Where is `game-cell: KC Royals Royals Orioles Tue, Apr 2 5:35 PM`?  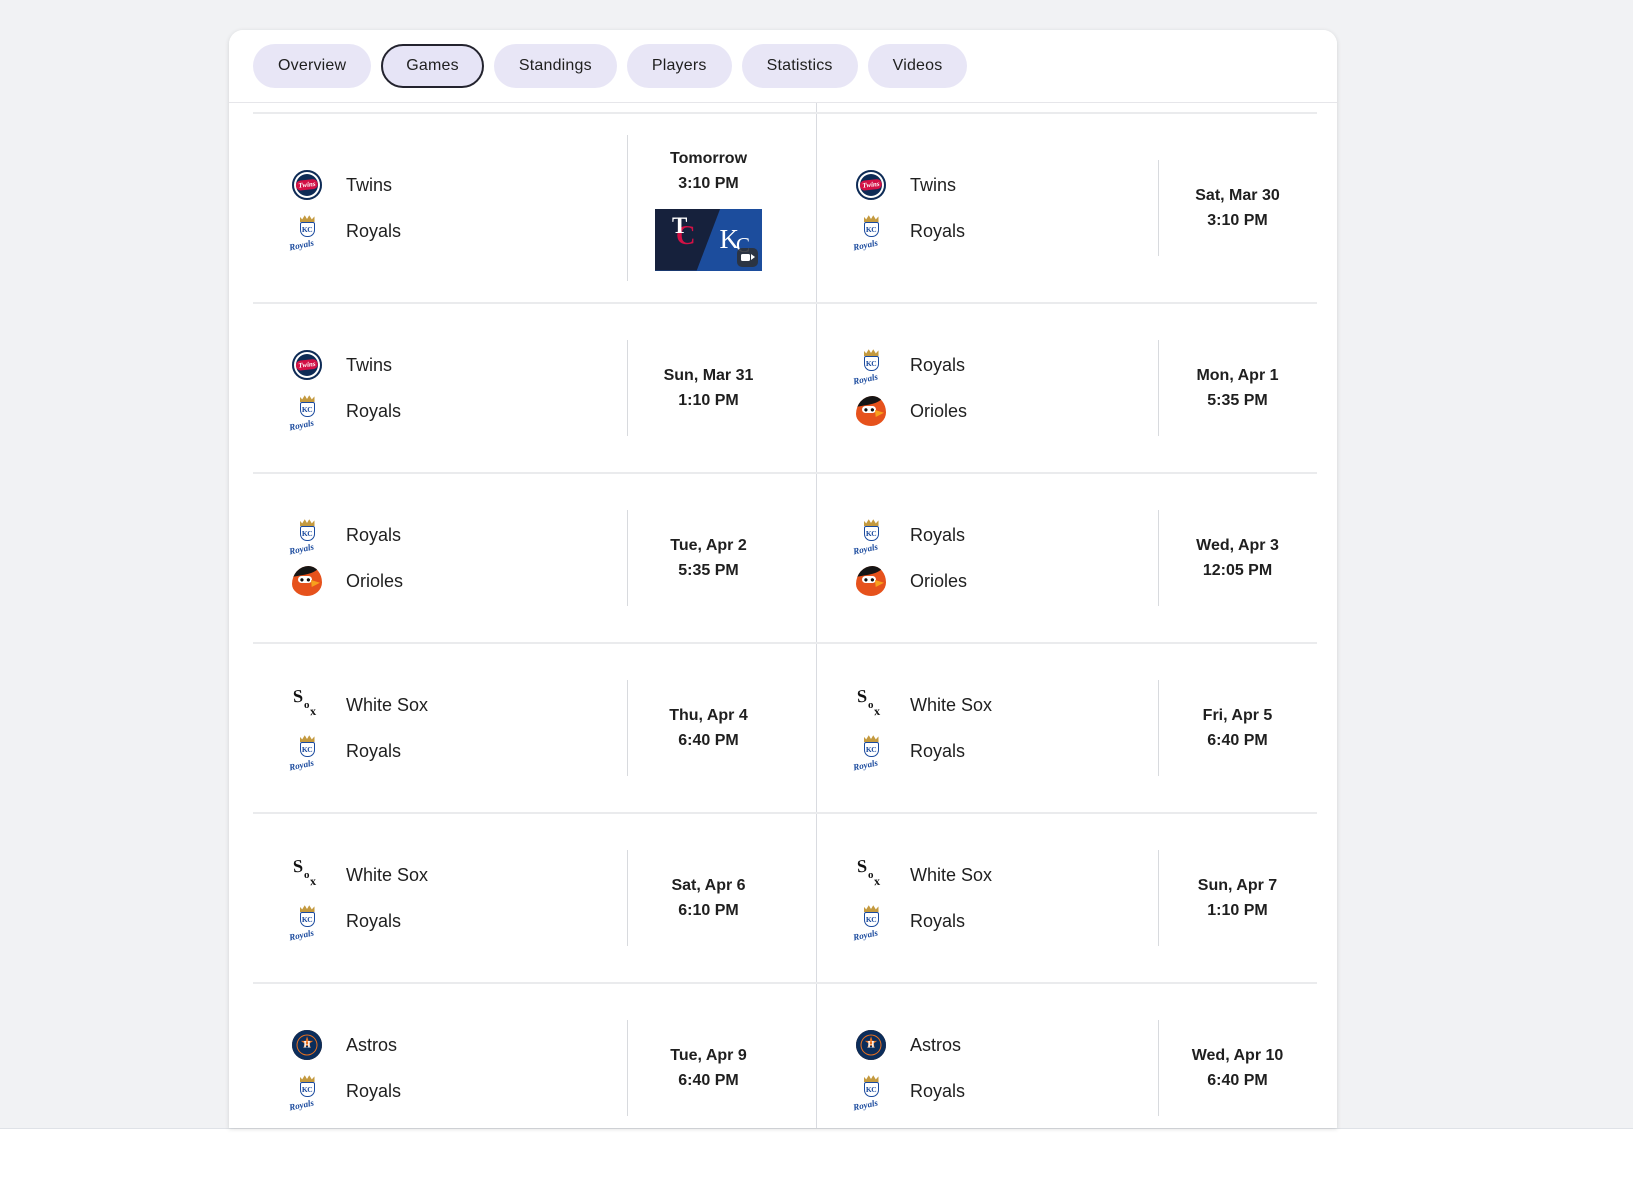
game-cell: KC Royals Royals Orioles Tue, Apr 2 5:35 PM is located at coordinates (534, 558).